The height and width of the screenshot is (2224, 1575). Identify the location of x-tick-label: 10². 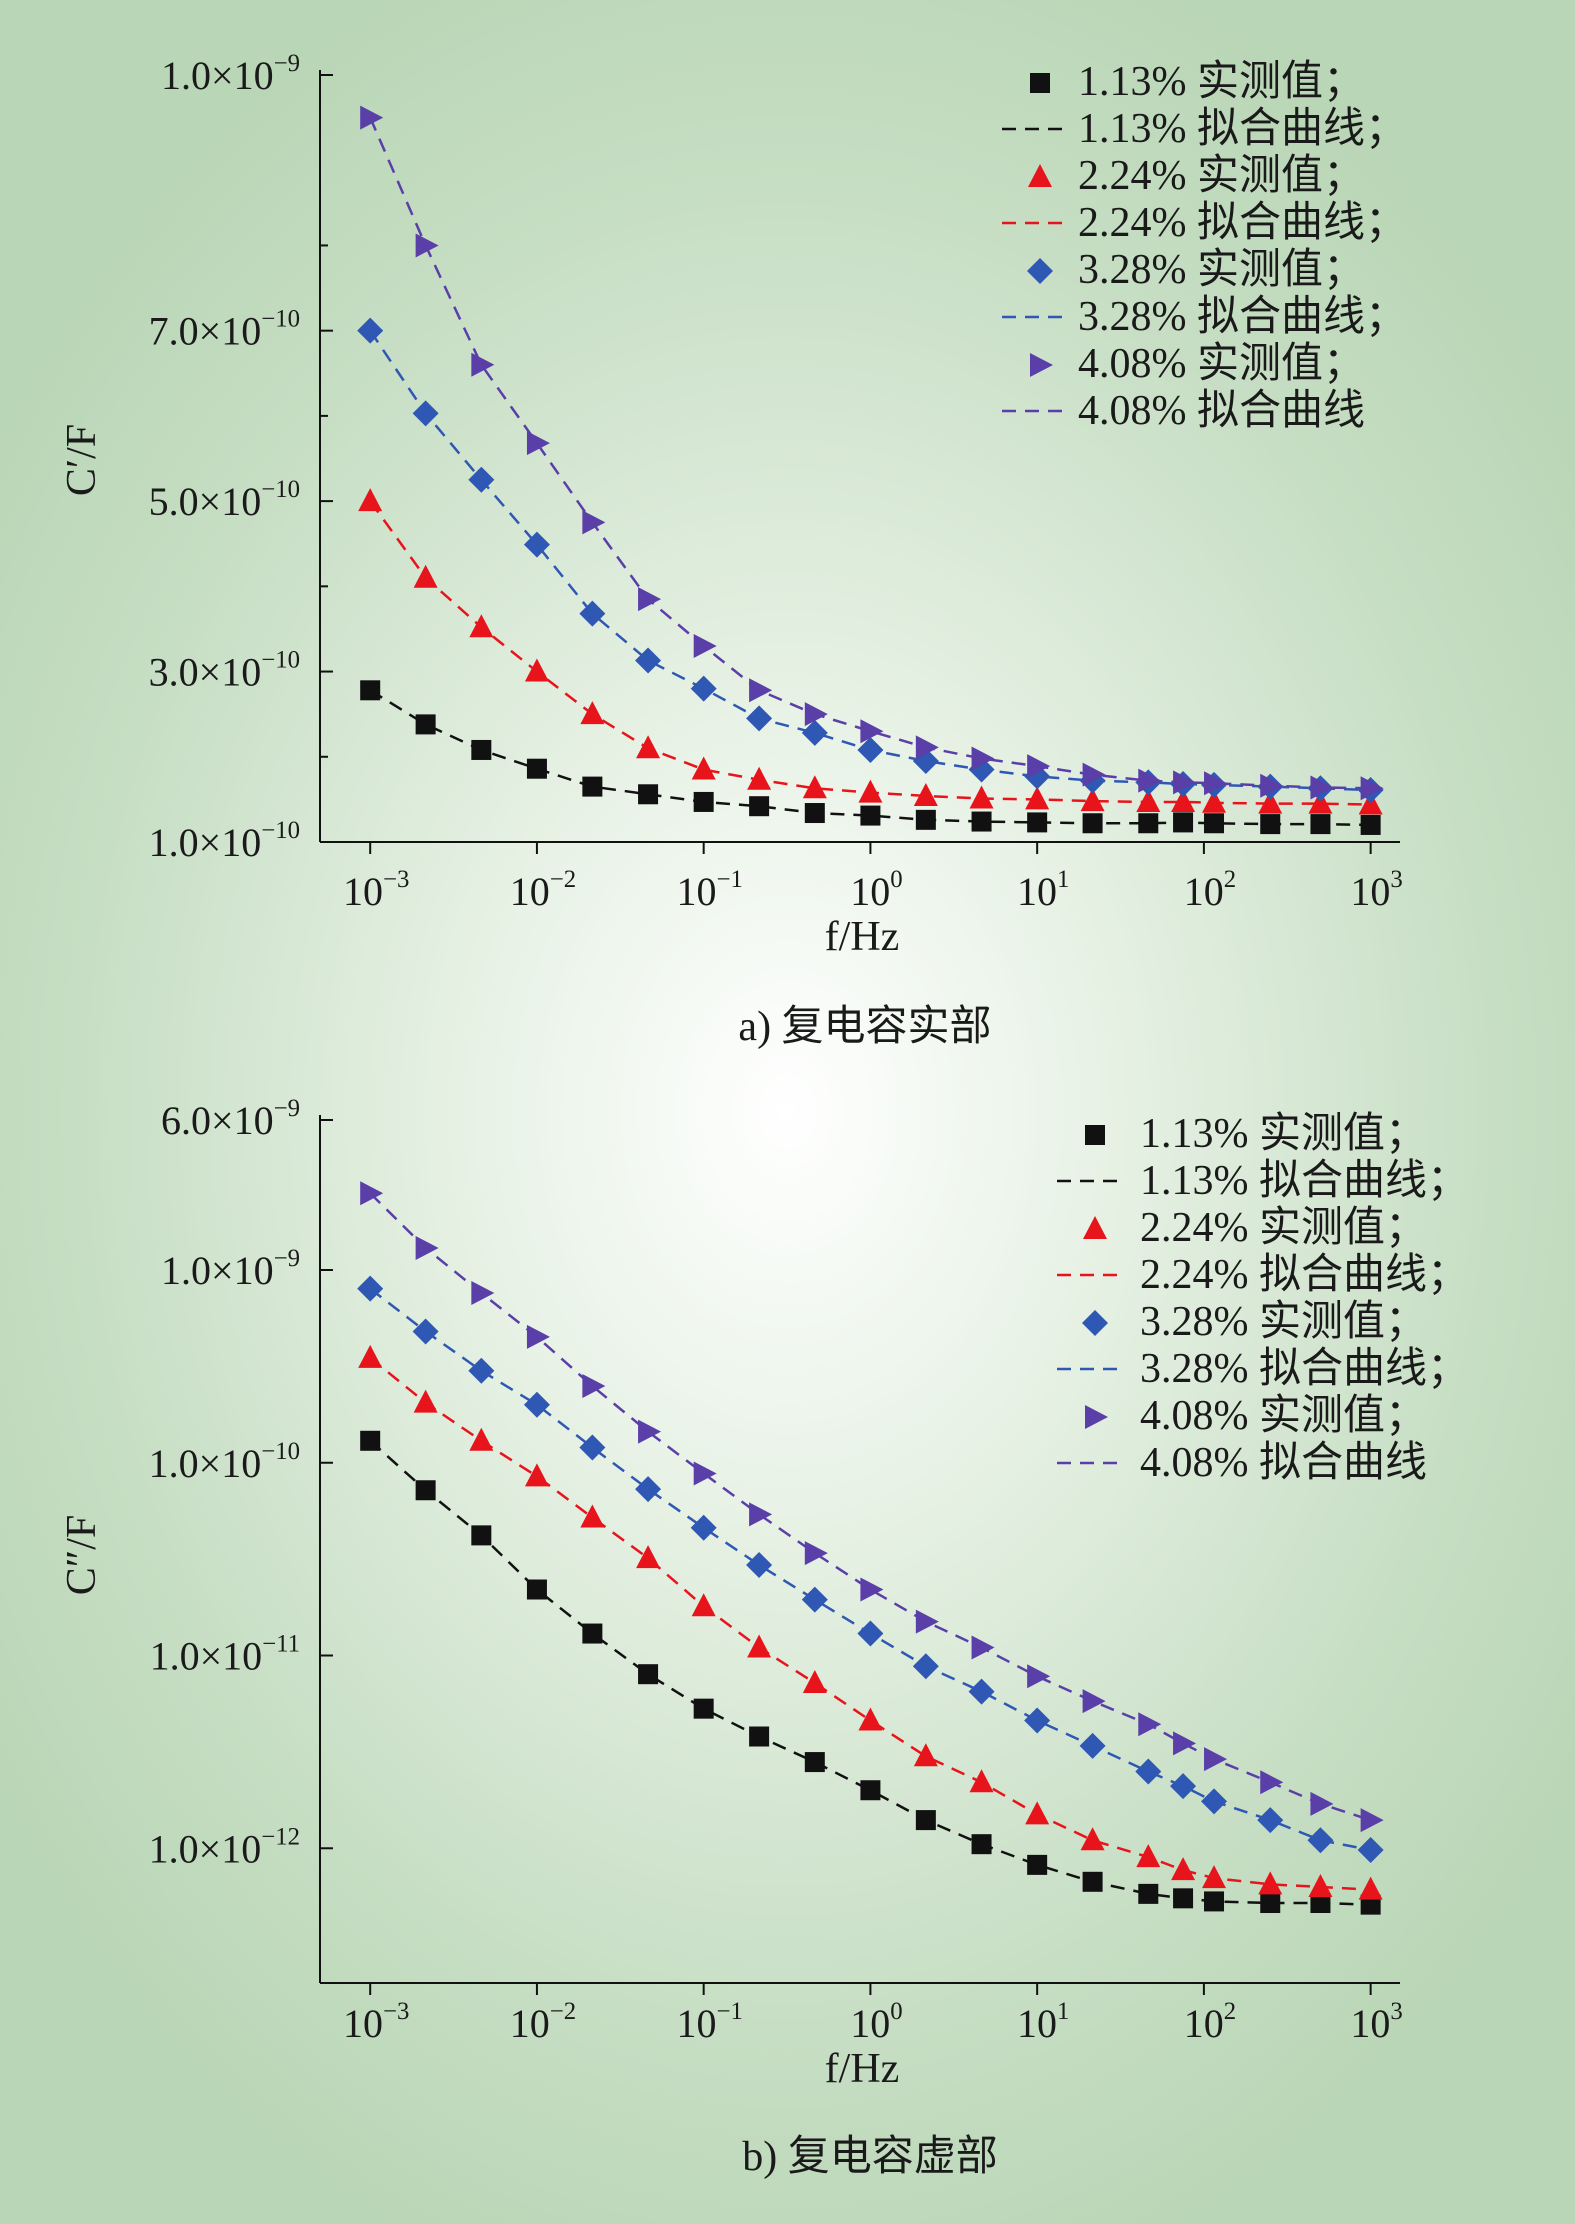
(1210, 890).